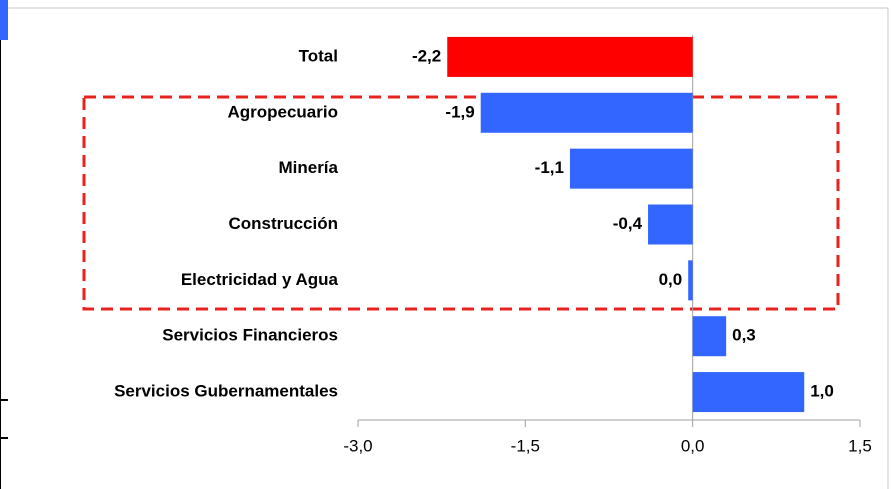 The width and height of the screenshot is (892, 489). I want to click on category-label: Servicios Financieros, so click(250, 335).